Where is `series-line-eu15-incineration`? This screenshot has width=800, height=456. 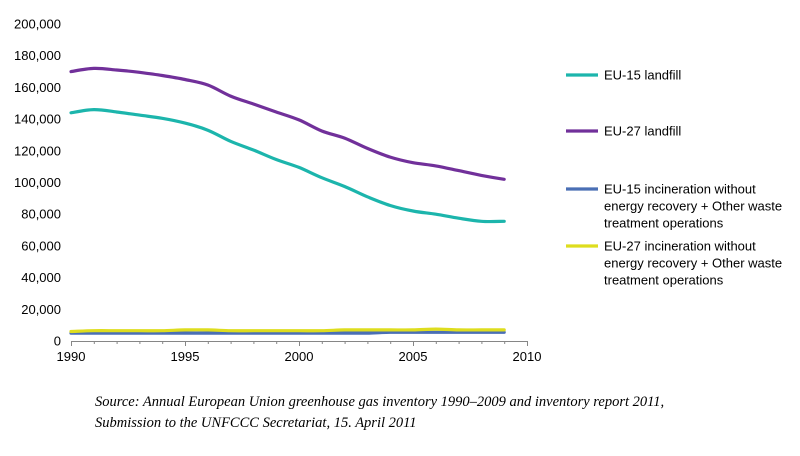 series-line-eu15-incineration is located at coordinates (287, 332).